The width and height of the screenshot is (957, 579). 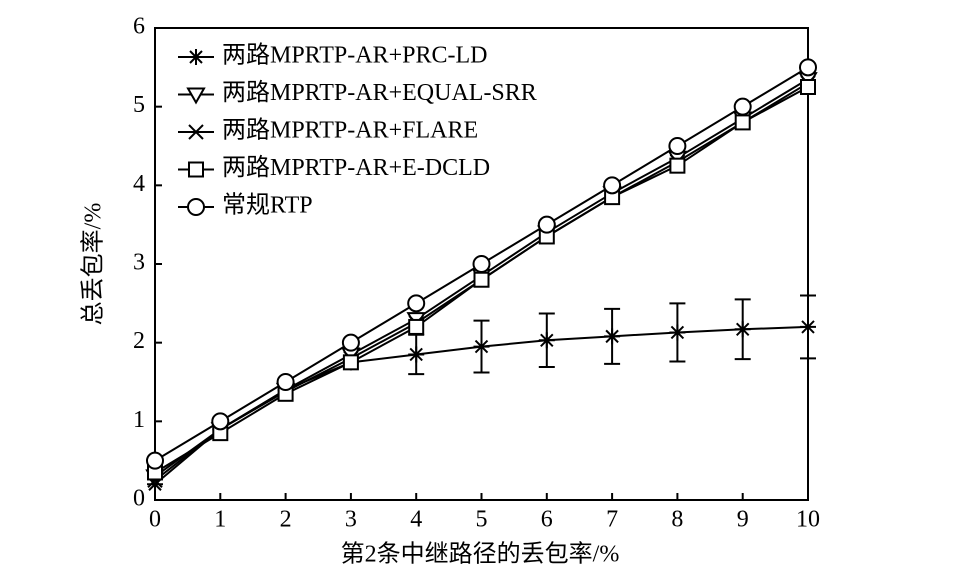 I want to click on x-tick-label: 7, so click(x=612, y=520).